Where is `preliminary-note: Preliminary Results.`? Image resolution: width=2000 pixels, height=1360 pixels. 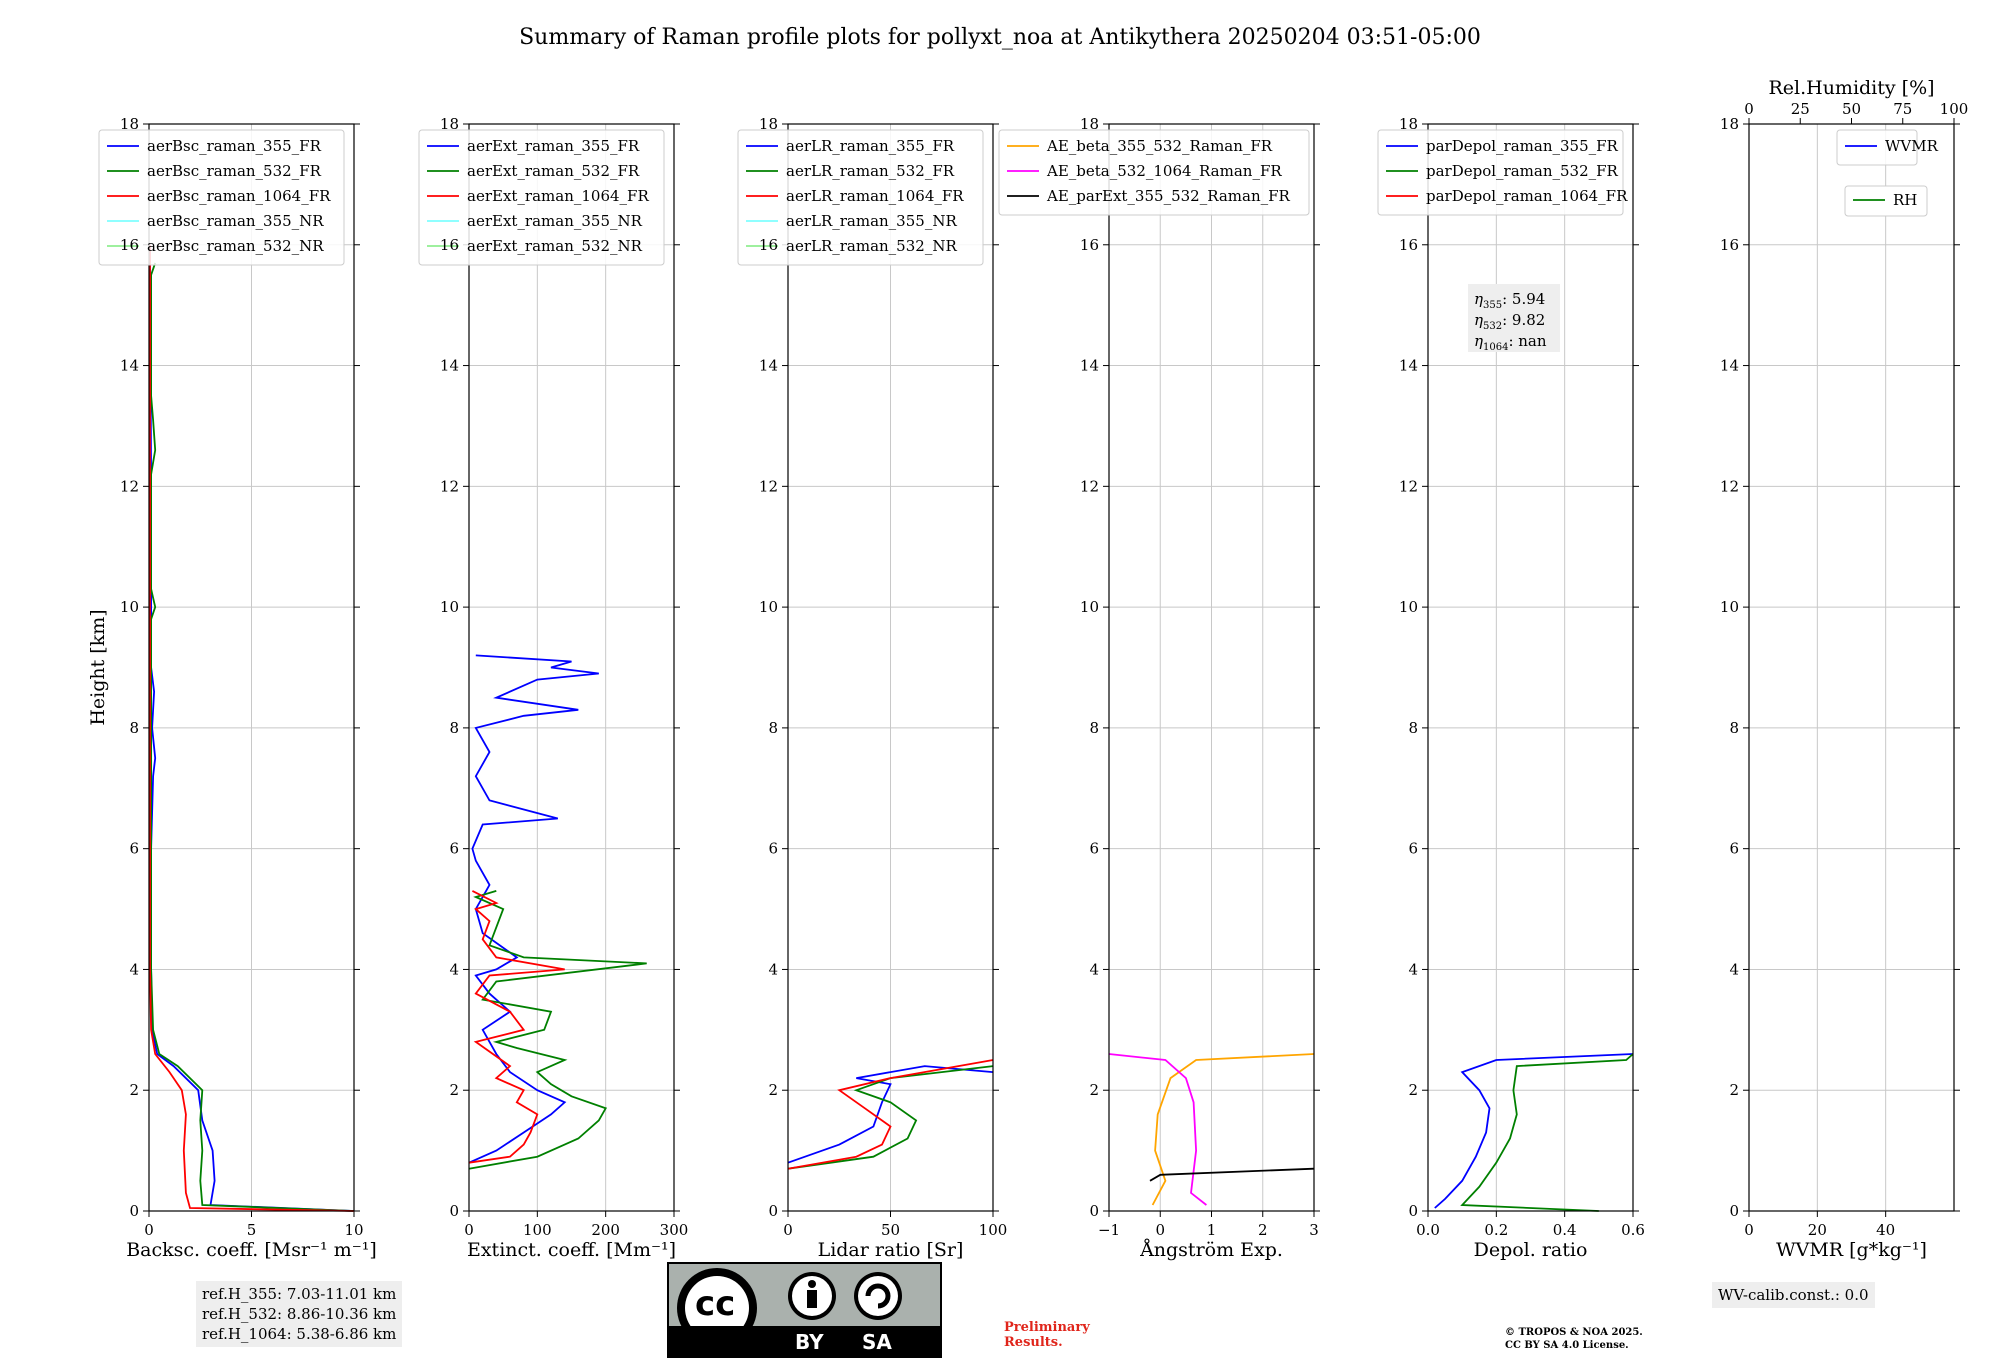
preliminary-note: Preliminary Results. is located at coordinates (1047, 1335).